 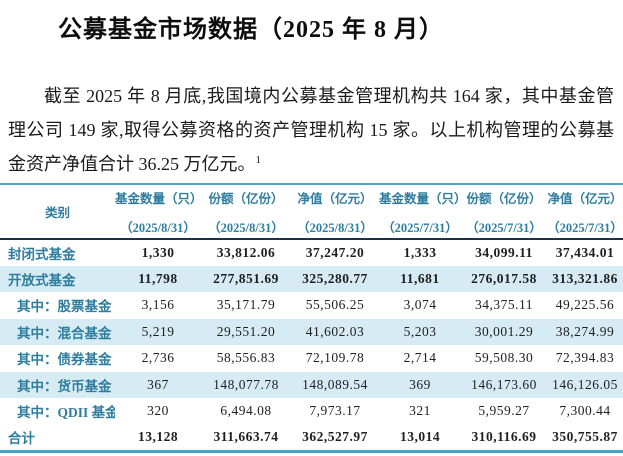 I want to click on cell-value: 13,014, so click(x=420, y=436).